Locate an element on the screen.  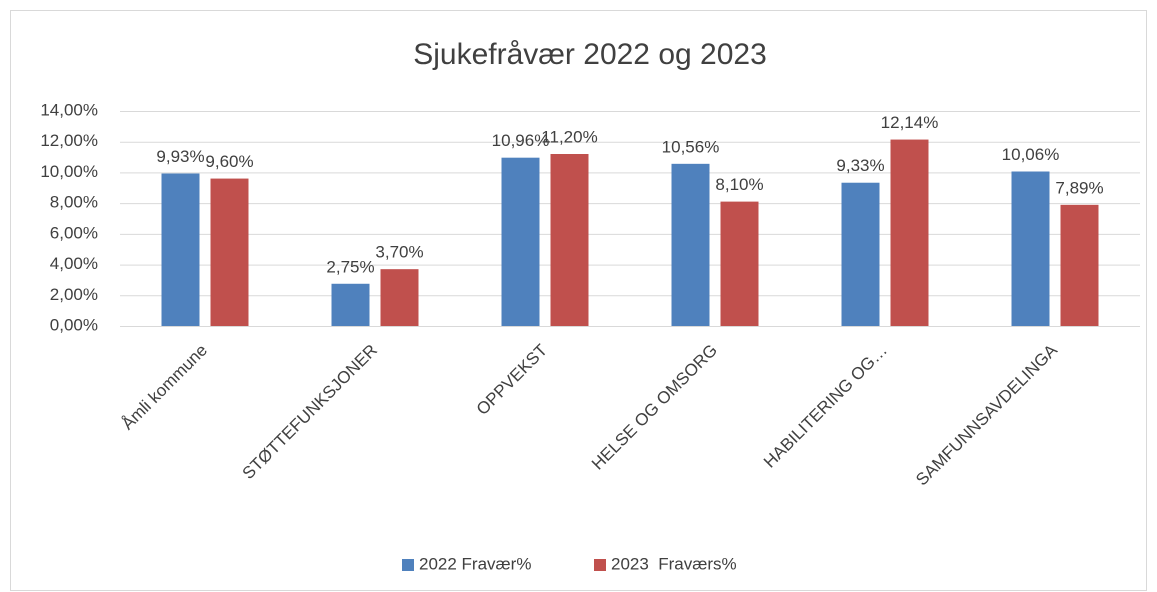
y-tick-label: 2,00% is located at coordinates (74, 294).